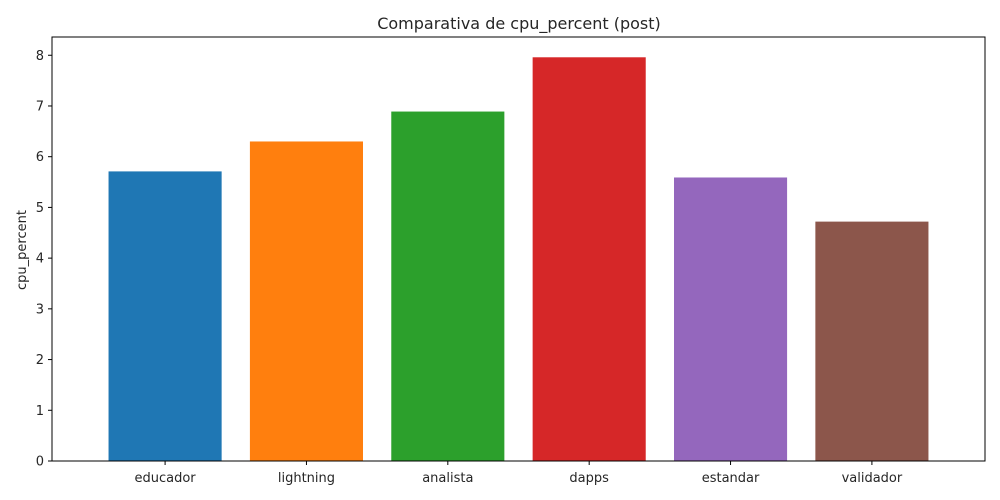 The height and width of the screenshot is (500, 1000). Describe the element at coordinates (40, 106) in the screenshot. I see `y-tick-label: 7` at that location.